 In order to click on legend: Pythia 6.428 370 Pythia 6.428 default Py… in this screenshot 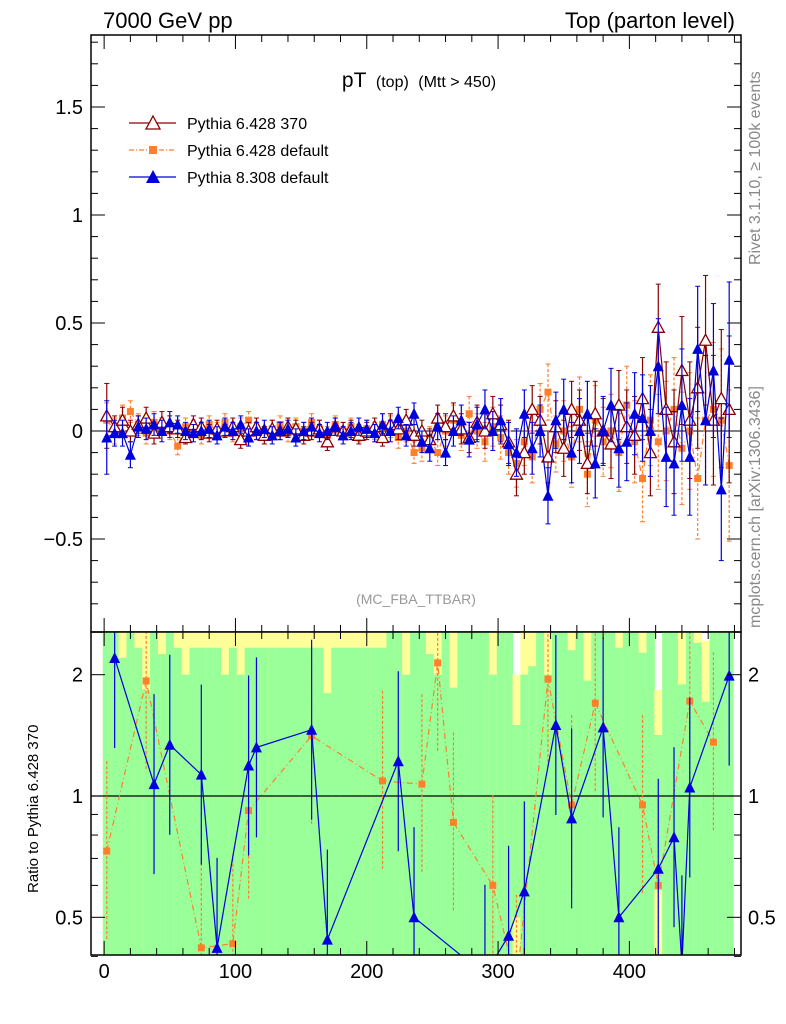, I will do `click(229, 150)`.